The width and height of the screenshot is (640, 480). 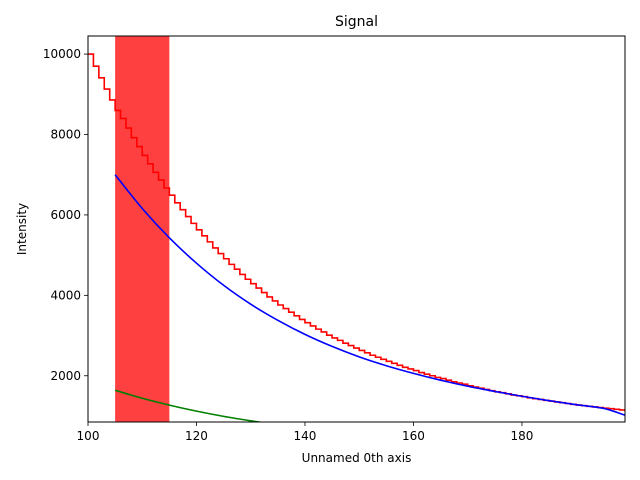 I want to click on x-tick-label: 120, so click(x=196, y=436).